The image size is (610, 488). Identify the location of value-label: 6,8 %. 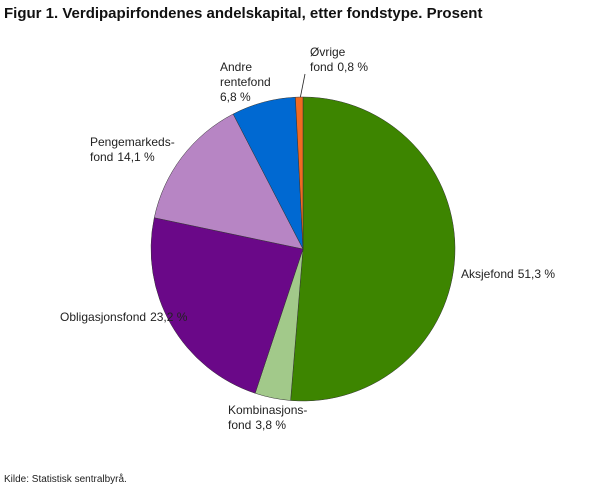
(235, 97).